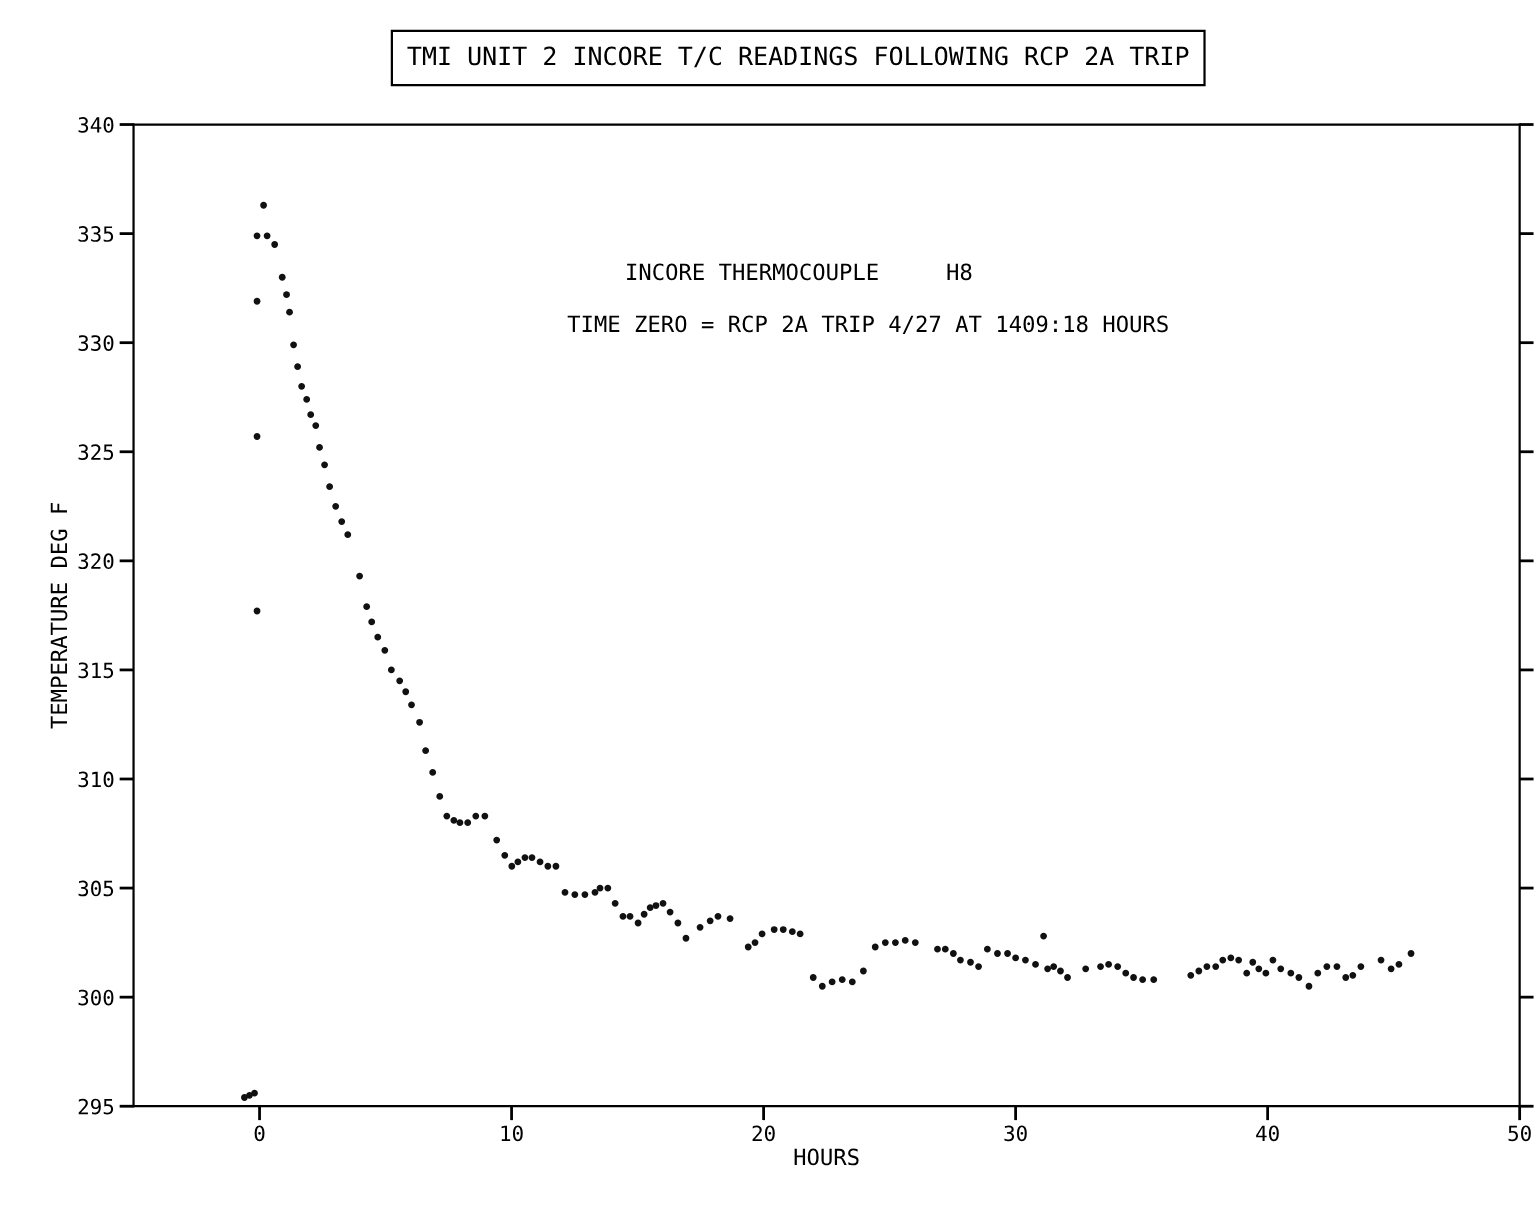 The height and width of the screenshot is (1209, 1535). I want to click on y-tick-label: 320, so click(96, 561).